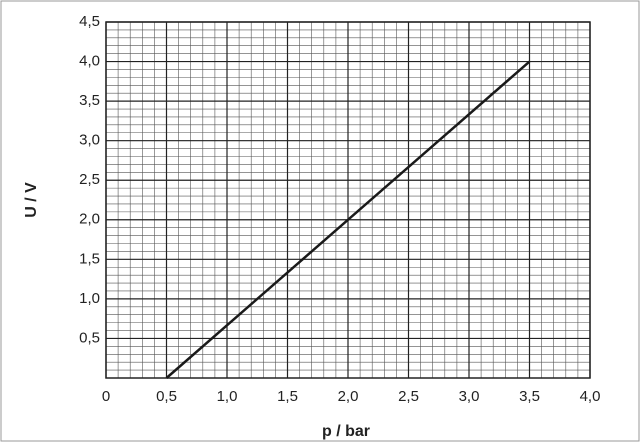 Image resolution: width=640 pixels, height=442 pixels. Describe the element at coordinates (89, 61) in the screenshot. I see `y-tick-label: 4,0` at that location.